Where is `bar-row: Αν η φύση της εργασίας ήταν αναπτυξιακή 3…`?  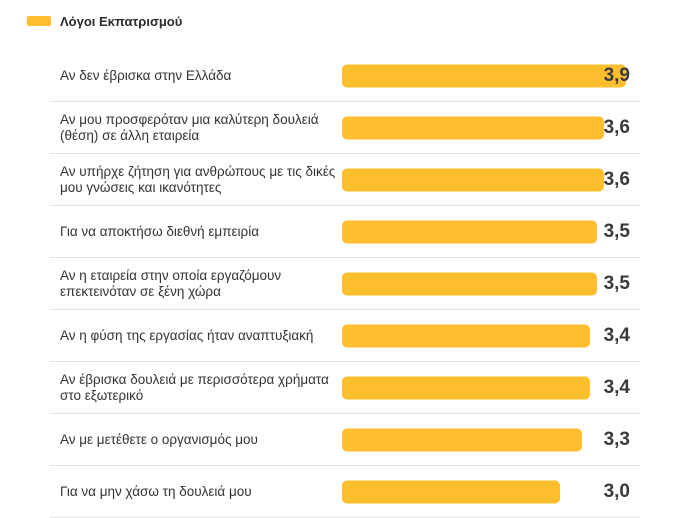 bar-row: Αν η φύση της εργασίας ήταν αναπτυξιακή 3… is located at coordinates (345, 336).